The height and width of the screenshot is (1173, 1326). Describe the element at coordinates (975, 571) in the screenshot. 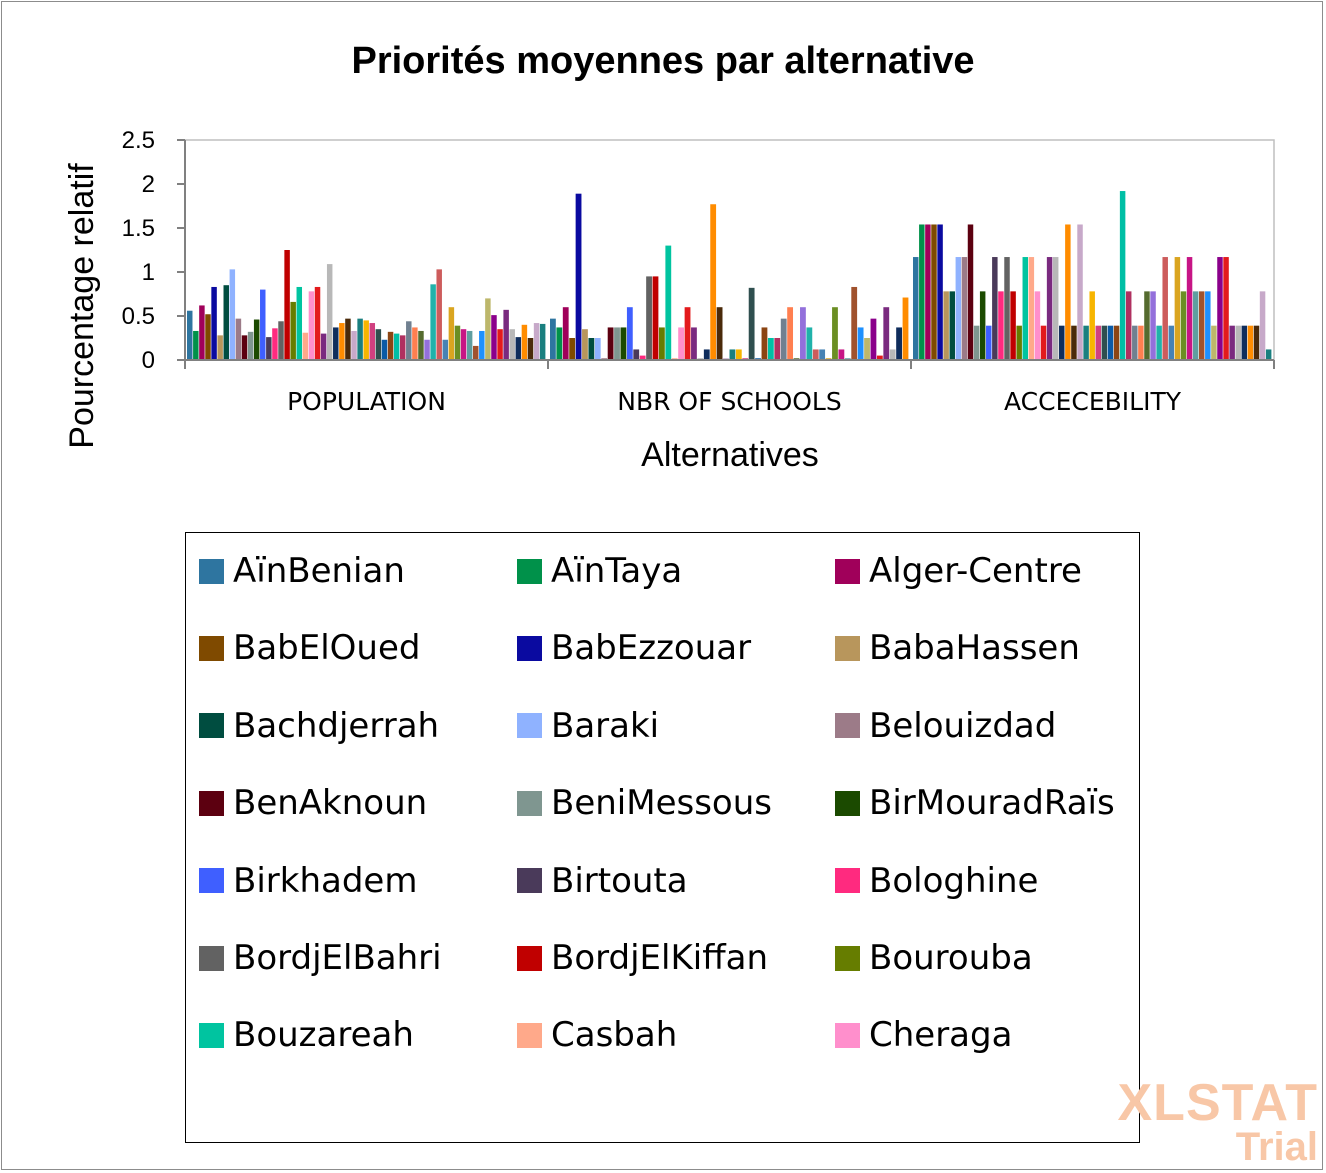

I see `legend-label: Alger-Centre` at that location.